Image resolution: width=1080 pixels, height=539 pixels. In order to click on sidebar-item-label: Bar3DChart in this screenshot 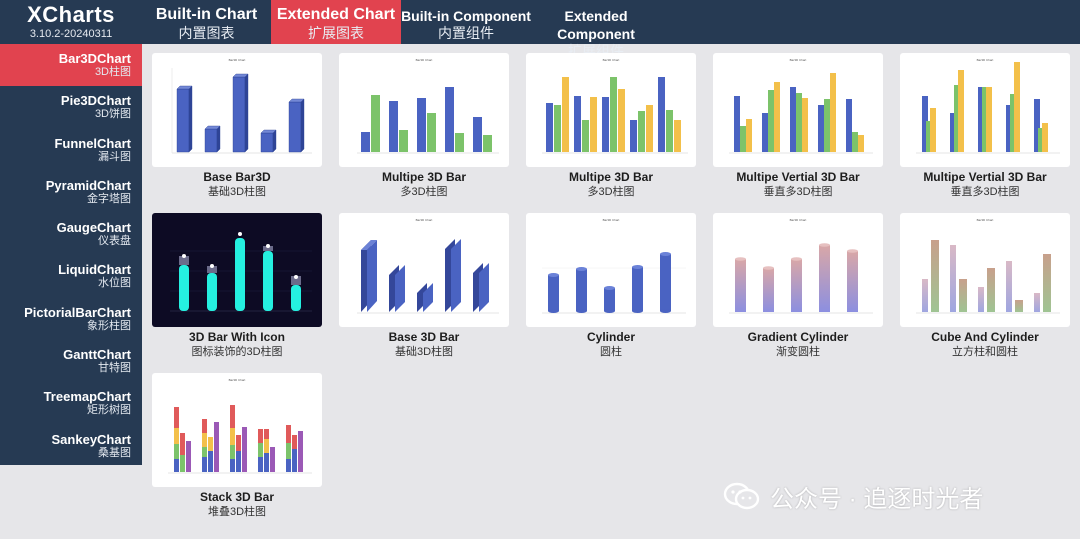, I will do `click(94, 58)`.